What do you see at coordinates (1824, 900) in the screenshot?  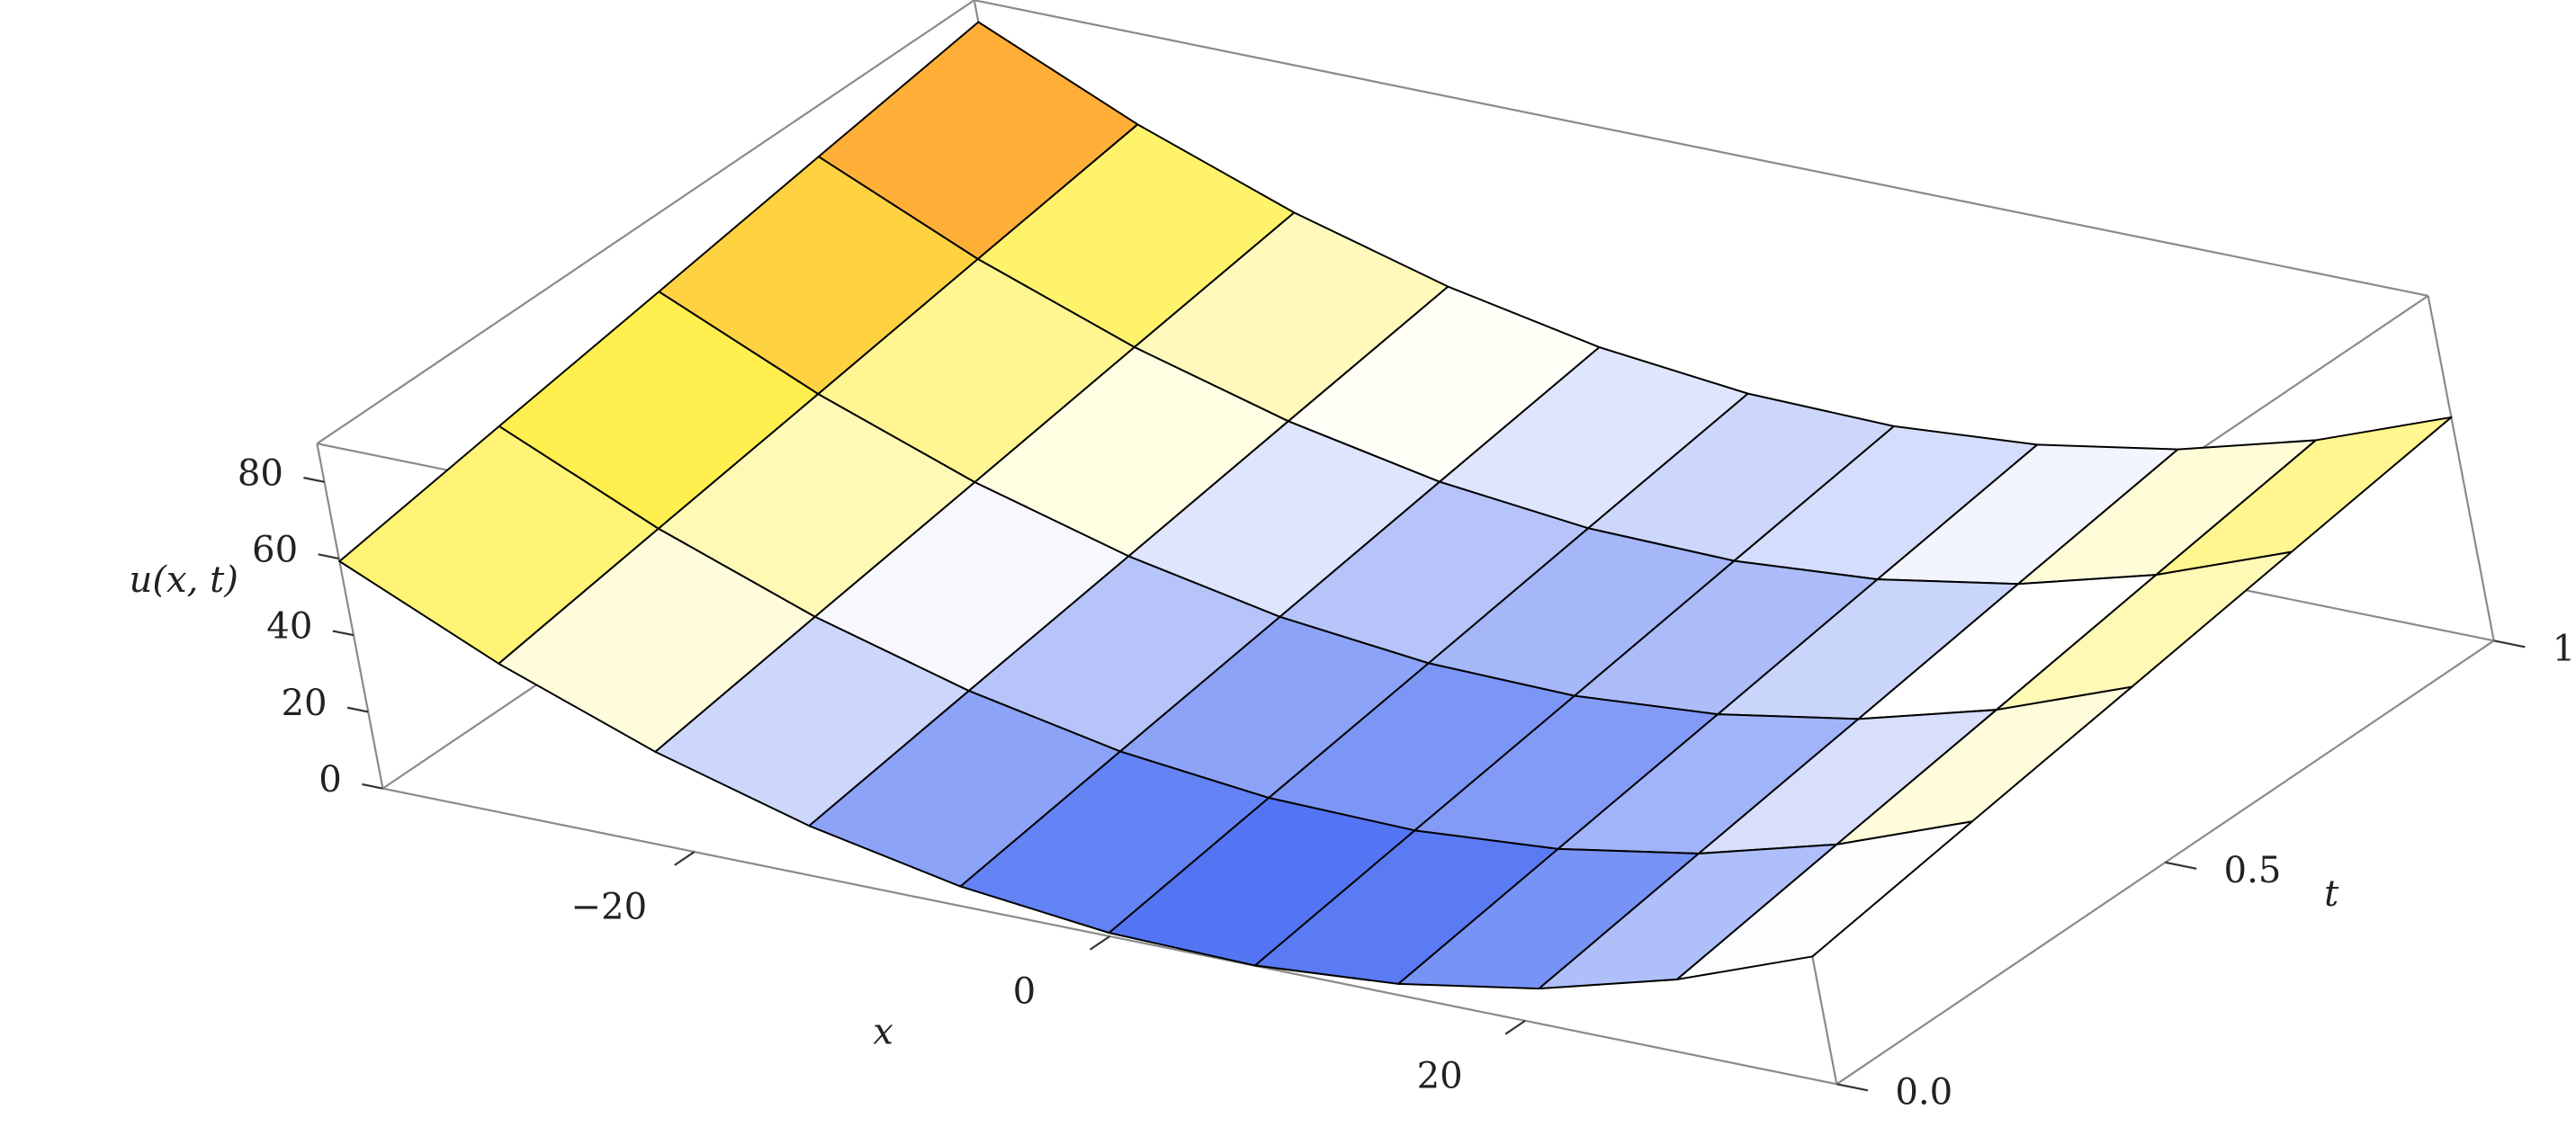 I see `surface-patch` at bounding box center [1824, 900].